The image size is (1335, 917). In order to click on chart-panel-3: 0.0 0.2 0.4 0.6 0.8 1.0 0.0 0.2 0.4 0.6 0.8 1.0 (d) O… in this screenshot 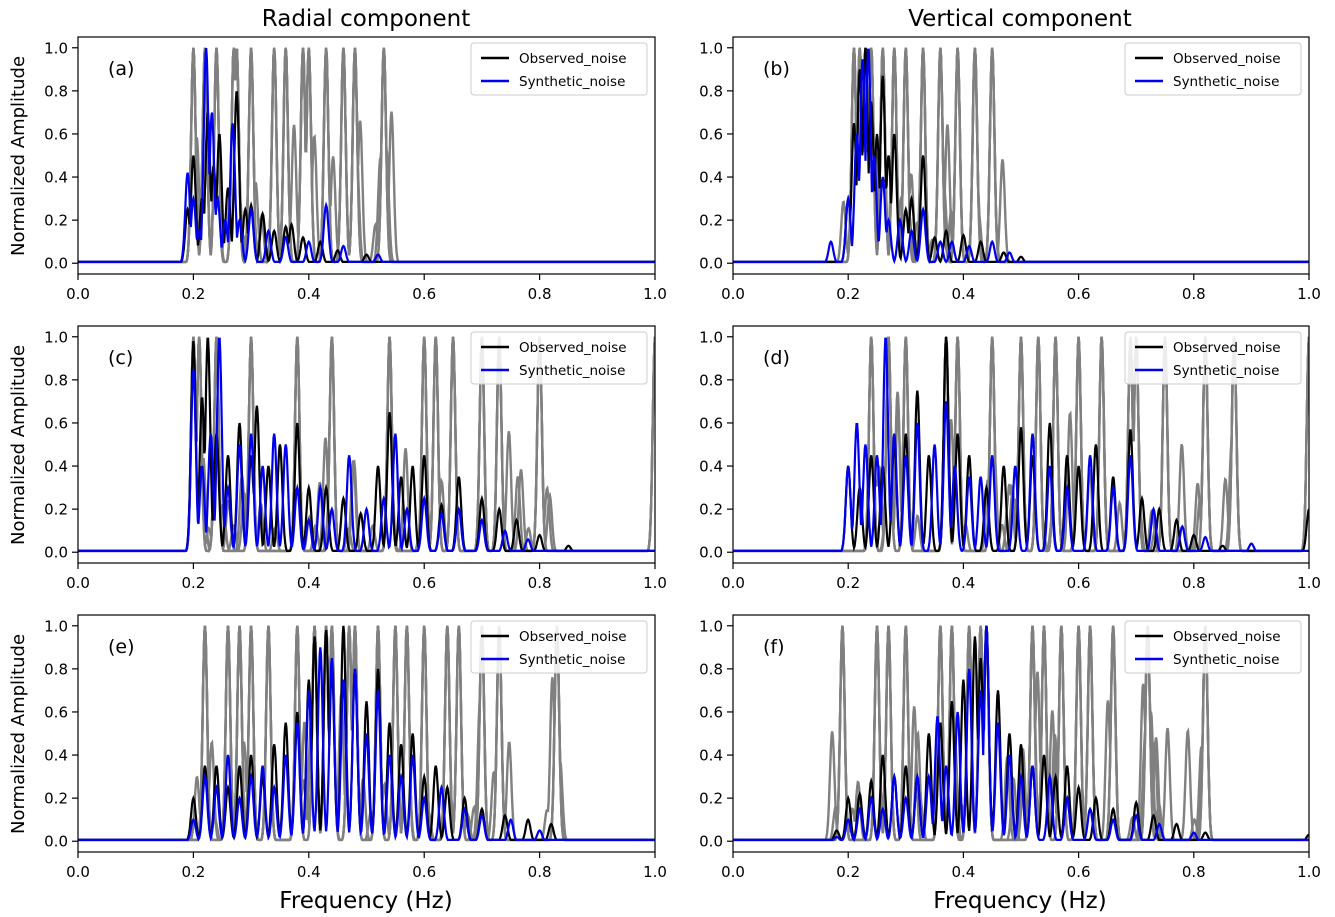, I will do `click(1010, 458)`.